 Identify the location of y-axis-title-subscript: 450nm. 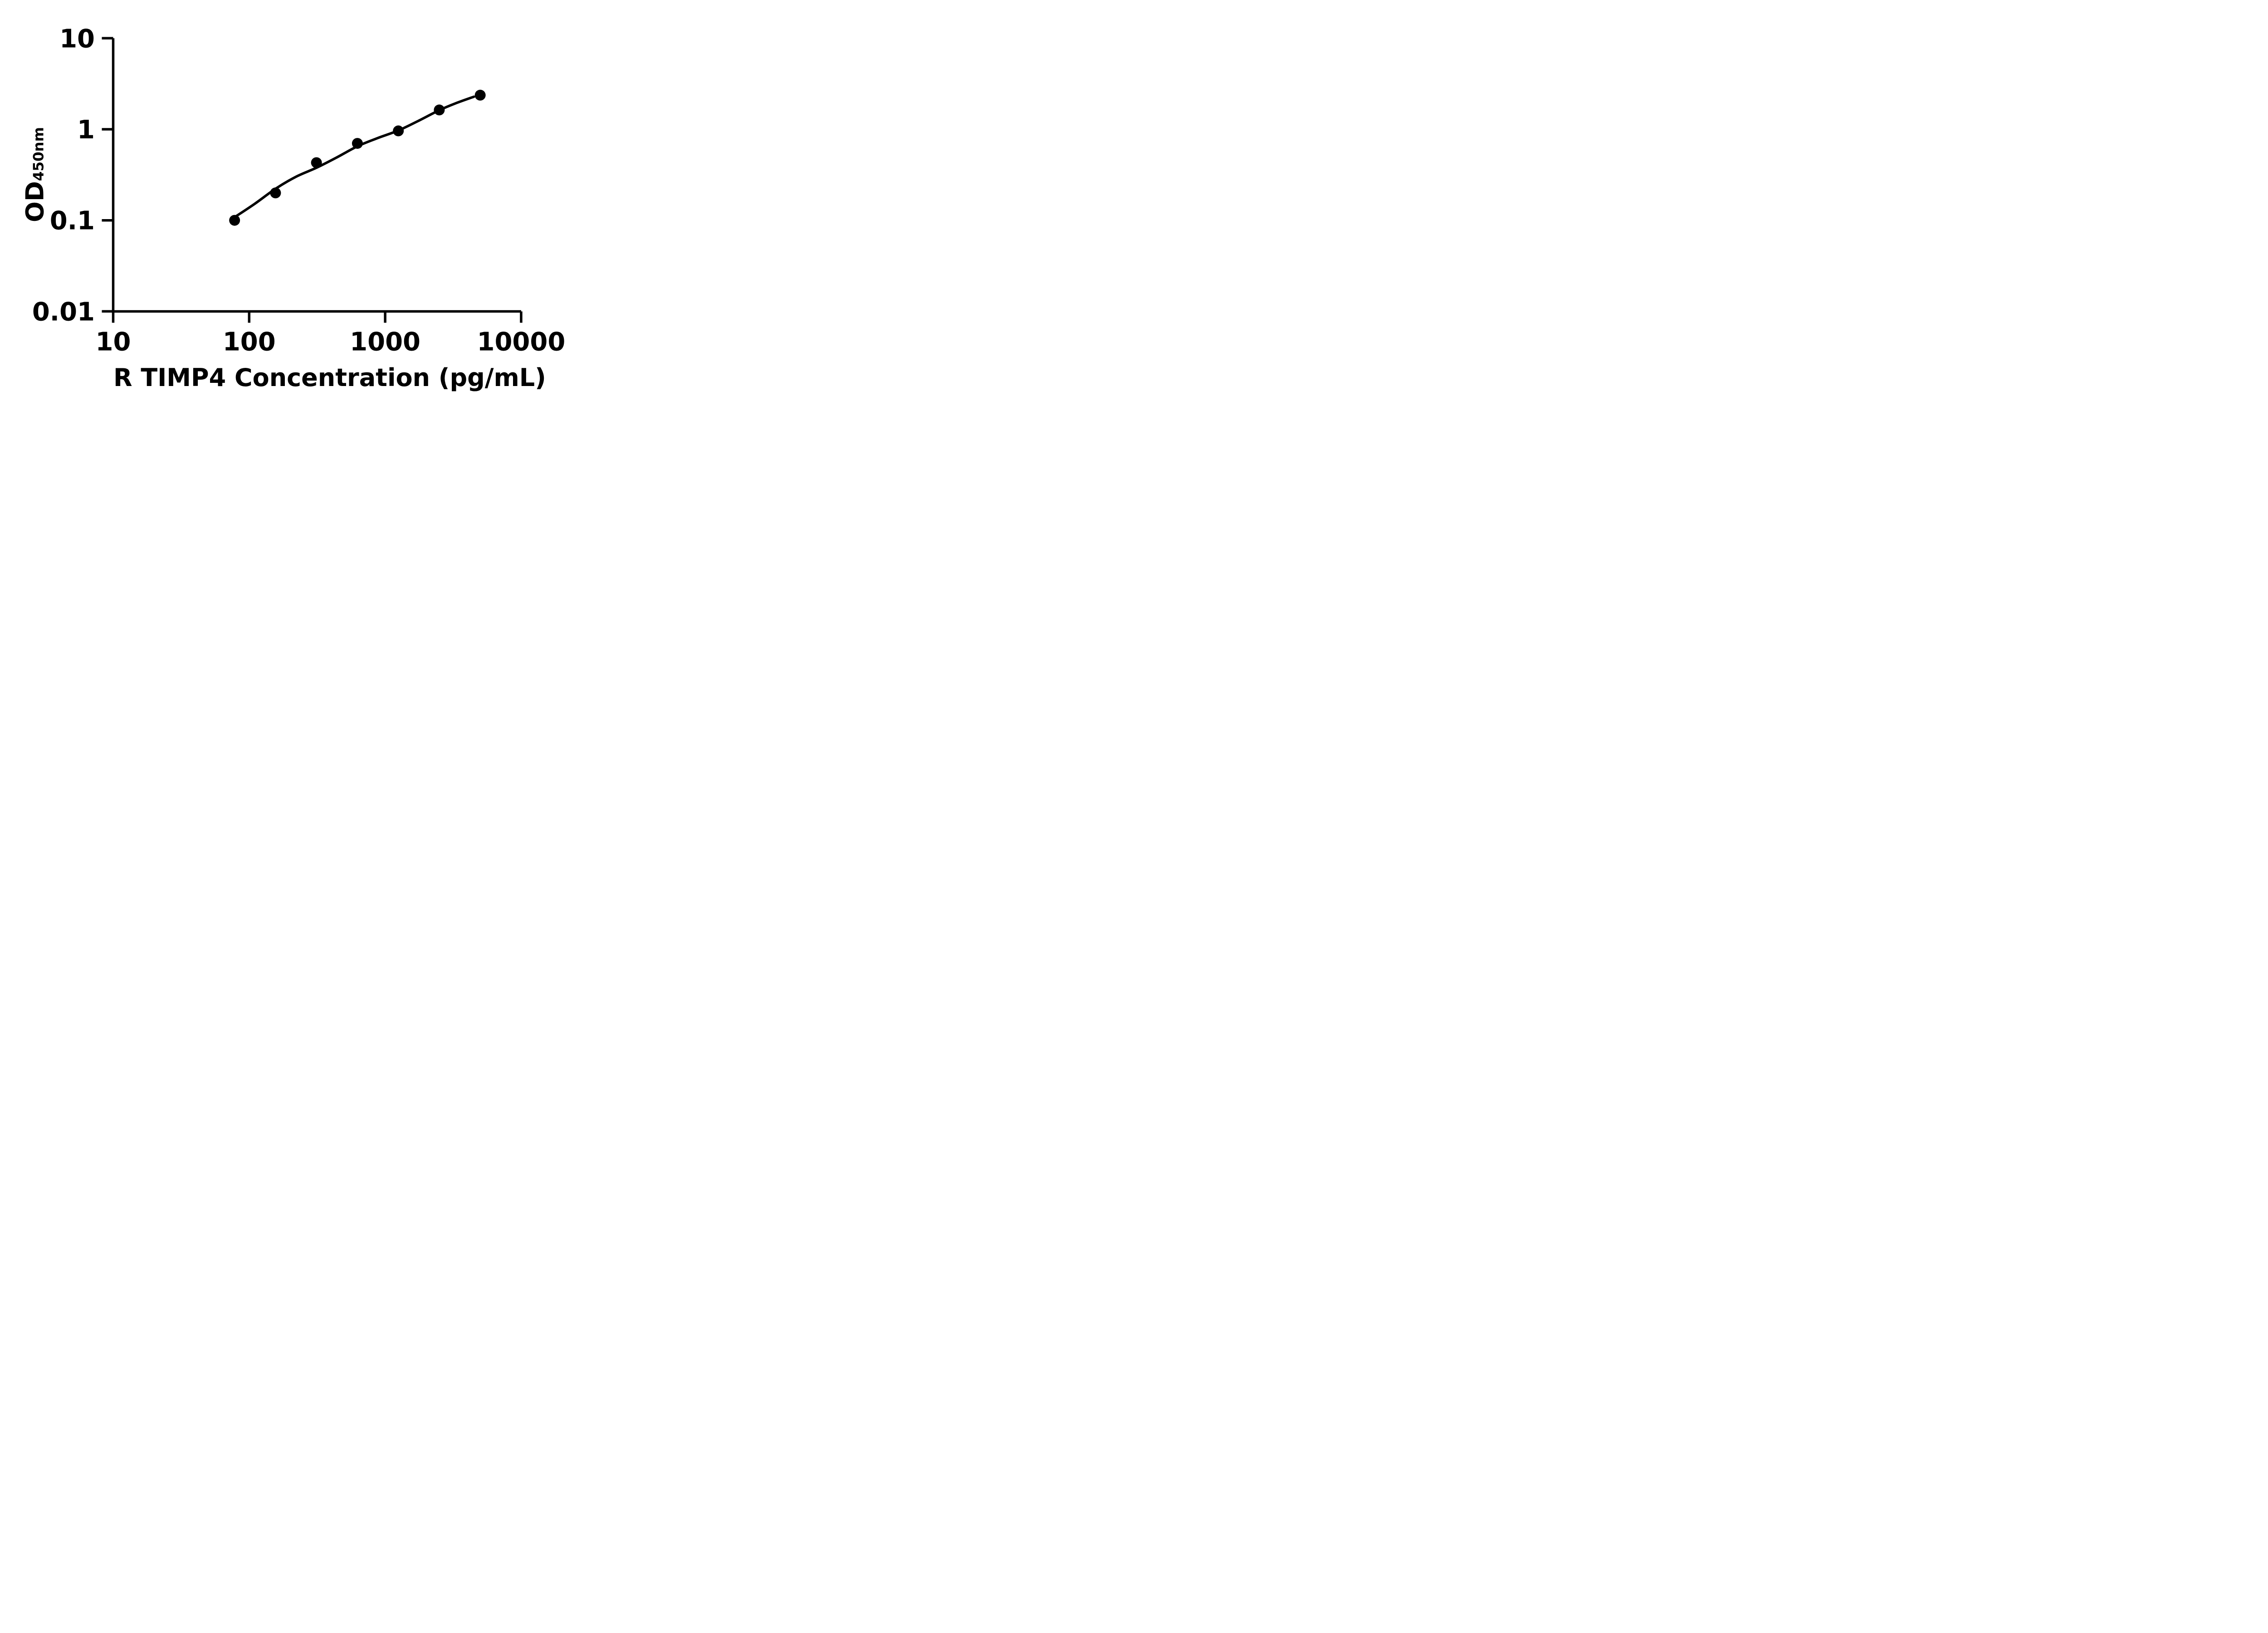
(38, 154).